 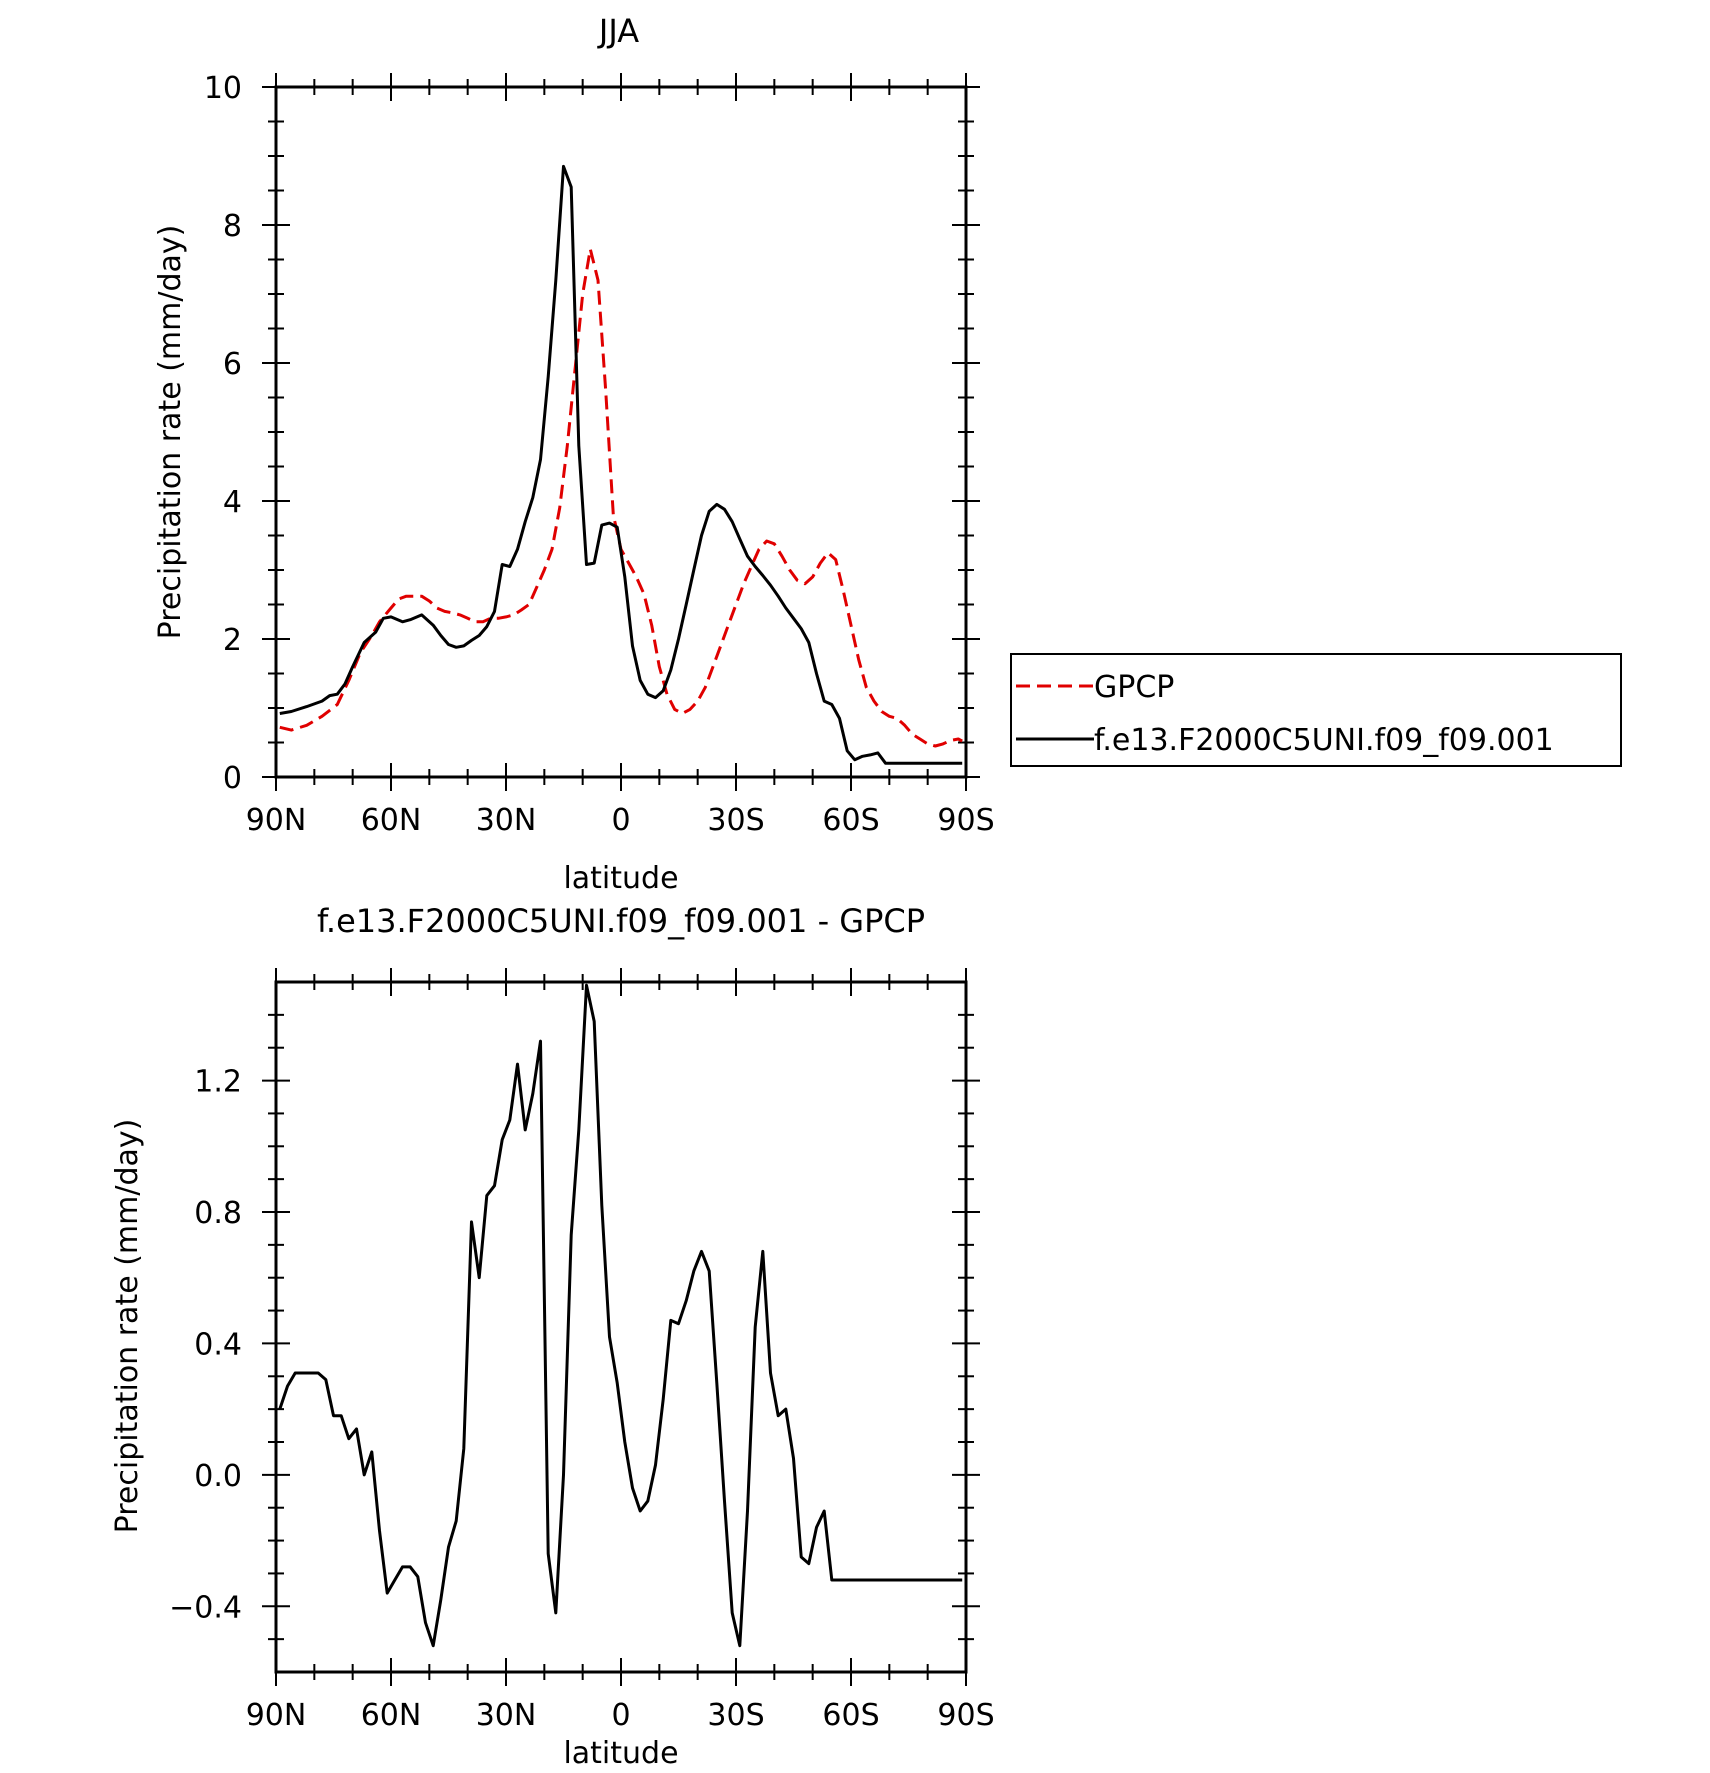 I want to click on top-chart-title: JJA, so click(x=618, y=31).